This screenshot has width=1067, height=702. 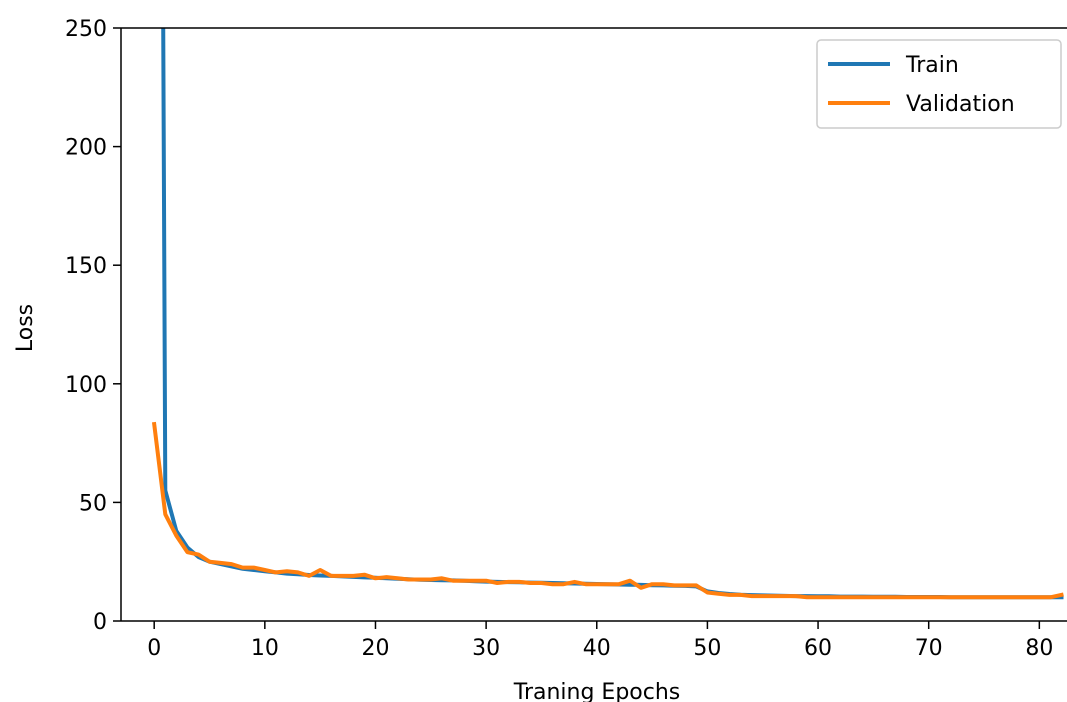 What do you see at coordinates (929, 648) in the screenshot?
I see `x-tick-label: 70` at bounding box center [929, 648].